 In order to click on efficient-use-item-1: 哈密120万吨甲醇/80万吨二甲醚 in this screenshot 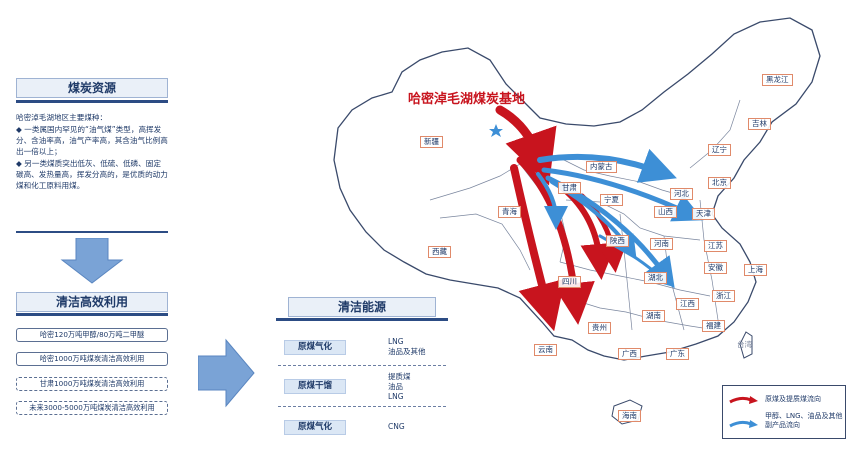, I will do `click(92, 335)`.